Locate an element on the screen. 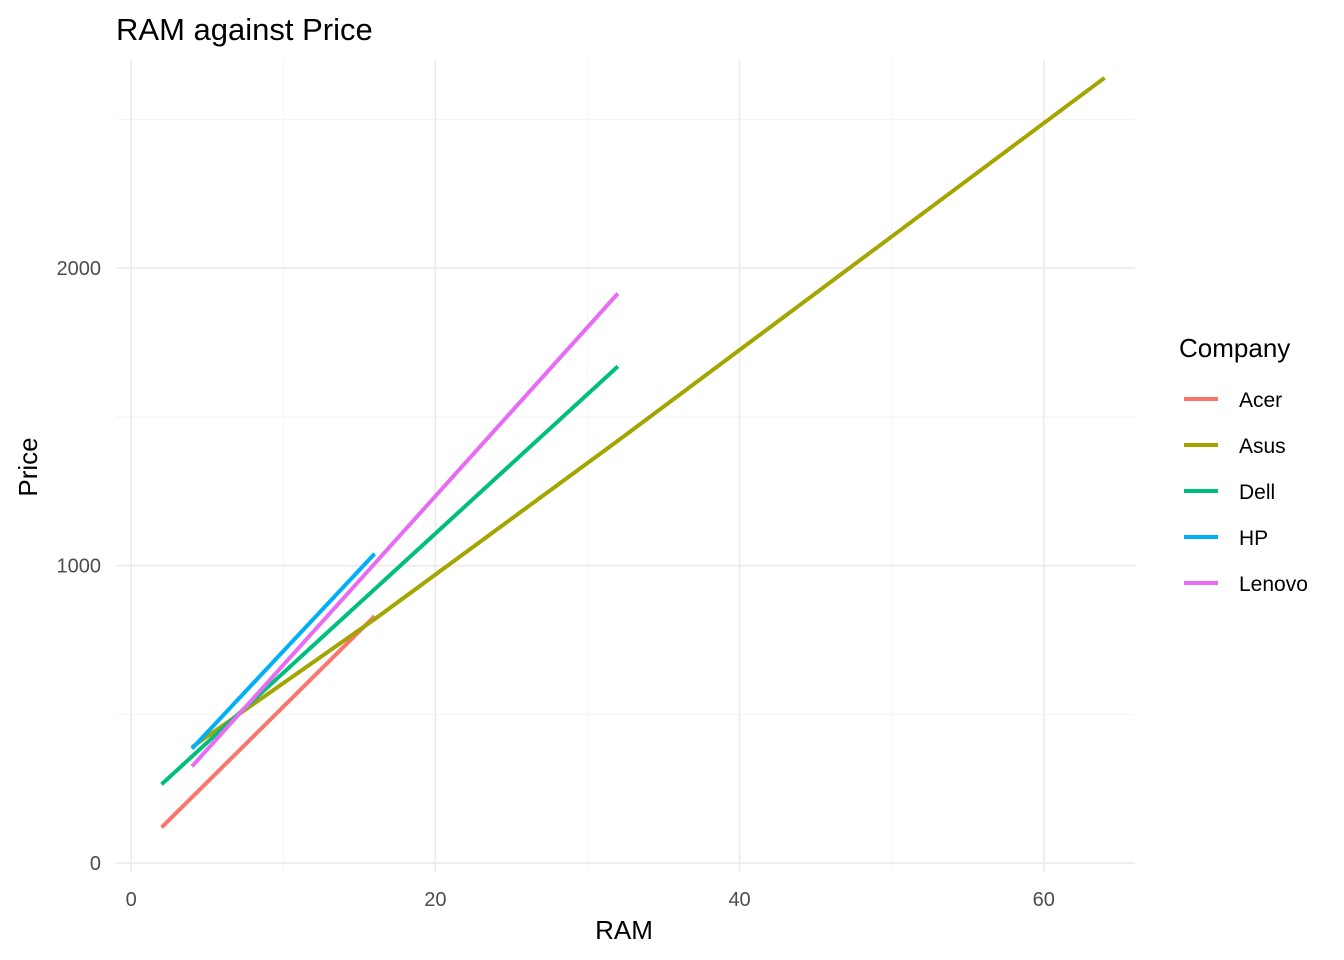 Image resolution: width=1344 pixels, height=960 pixels. legend-items: Acer Asus Dell HP Lenovo is located at coordinates (1246, 492).